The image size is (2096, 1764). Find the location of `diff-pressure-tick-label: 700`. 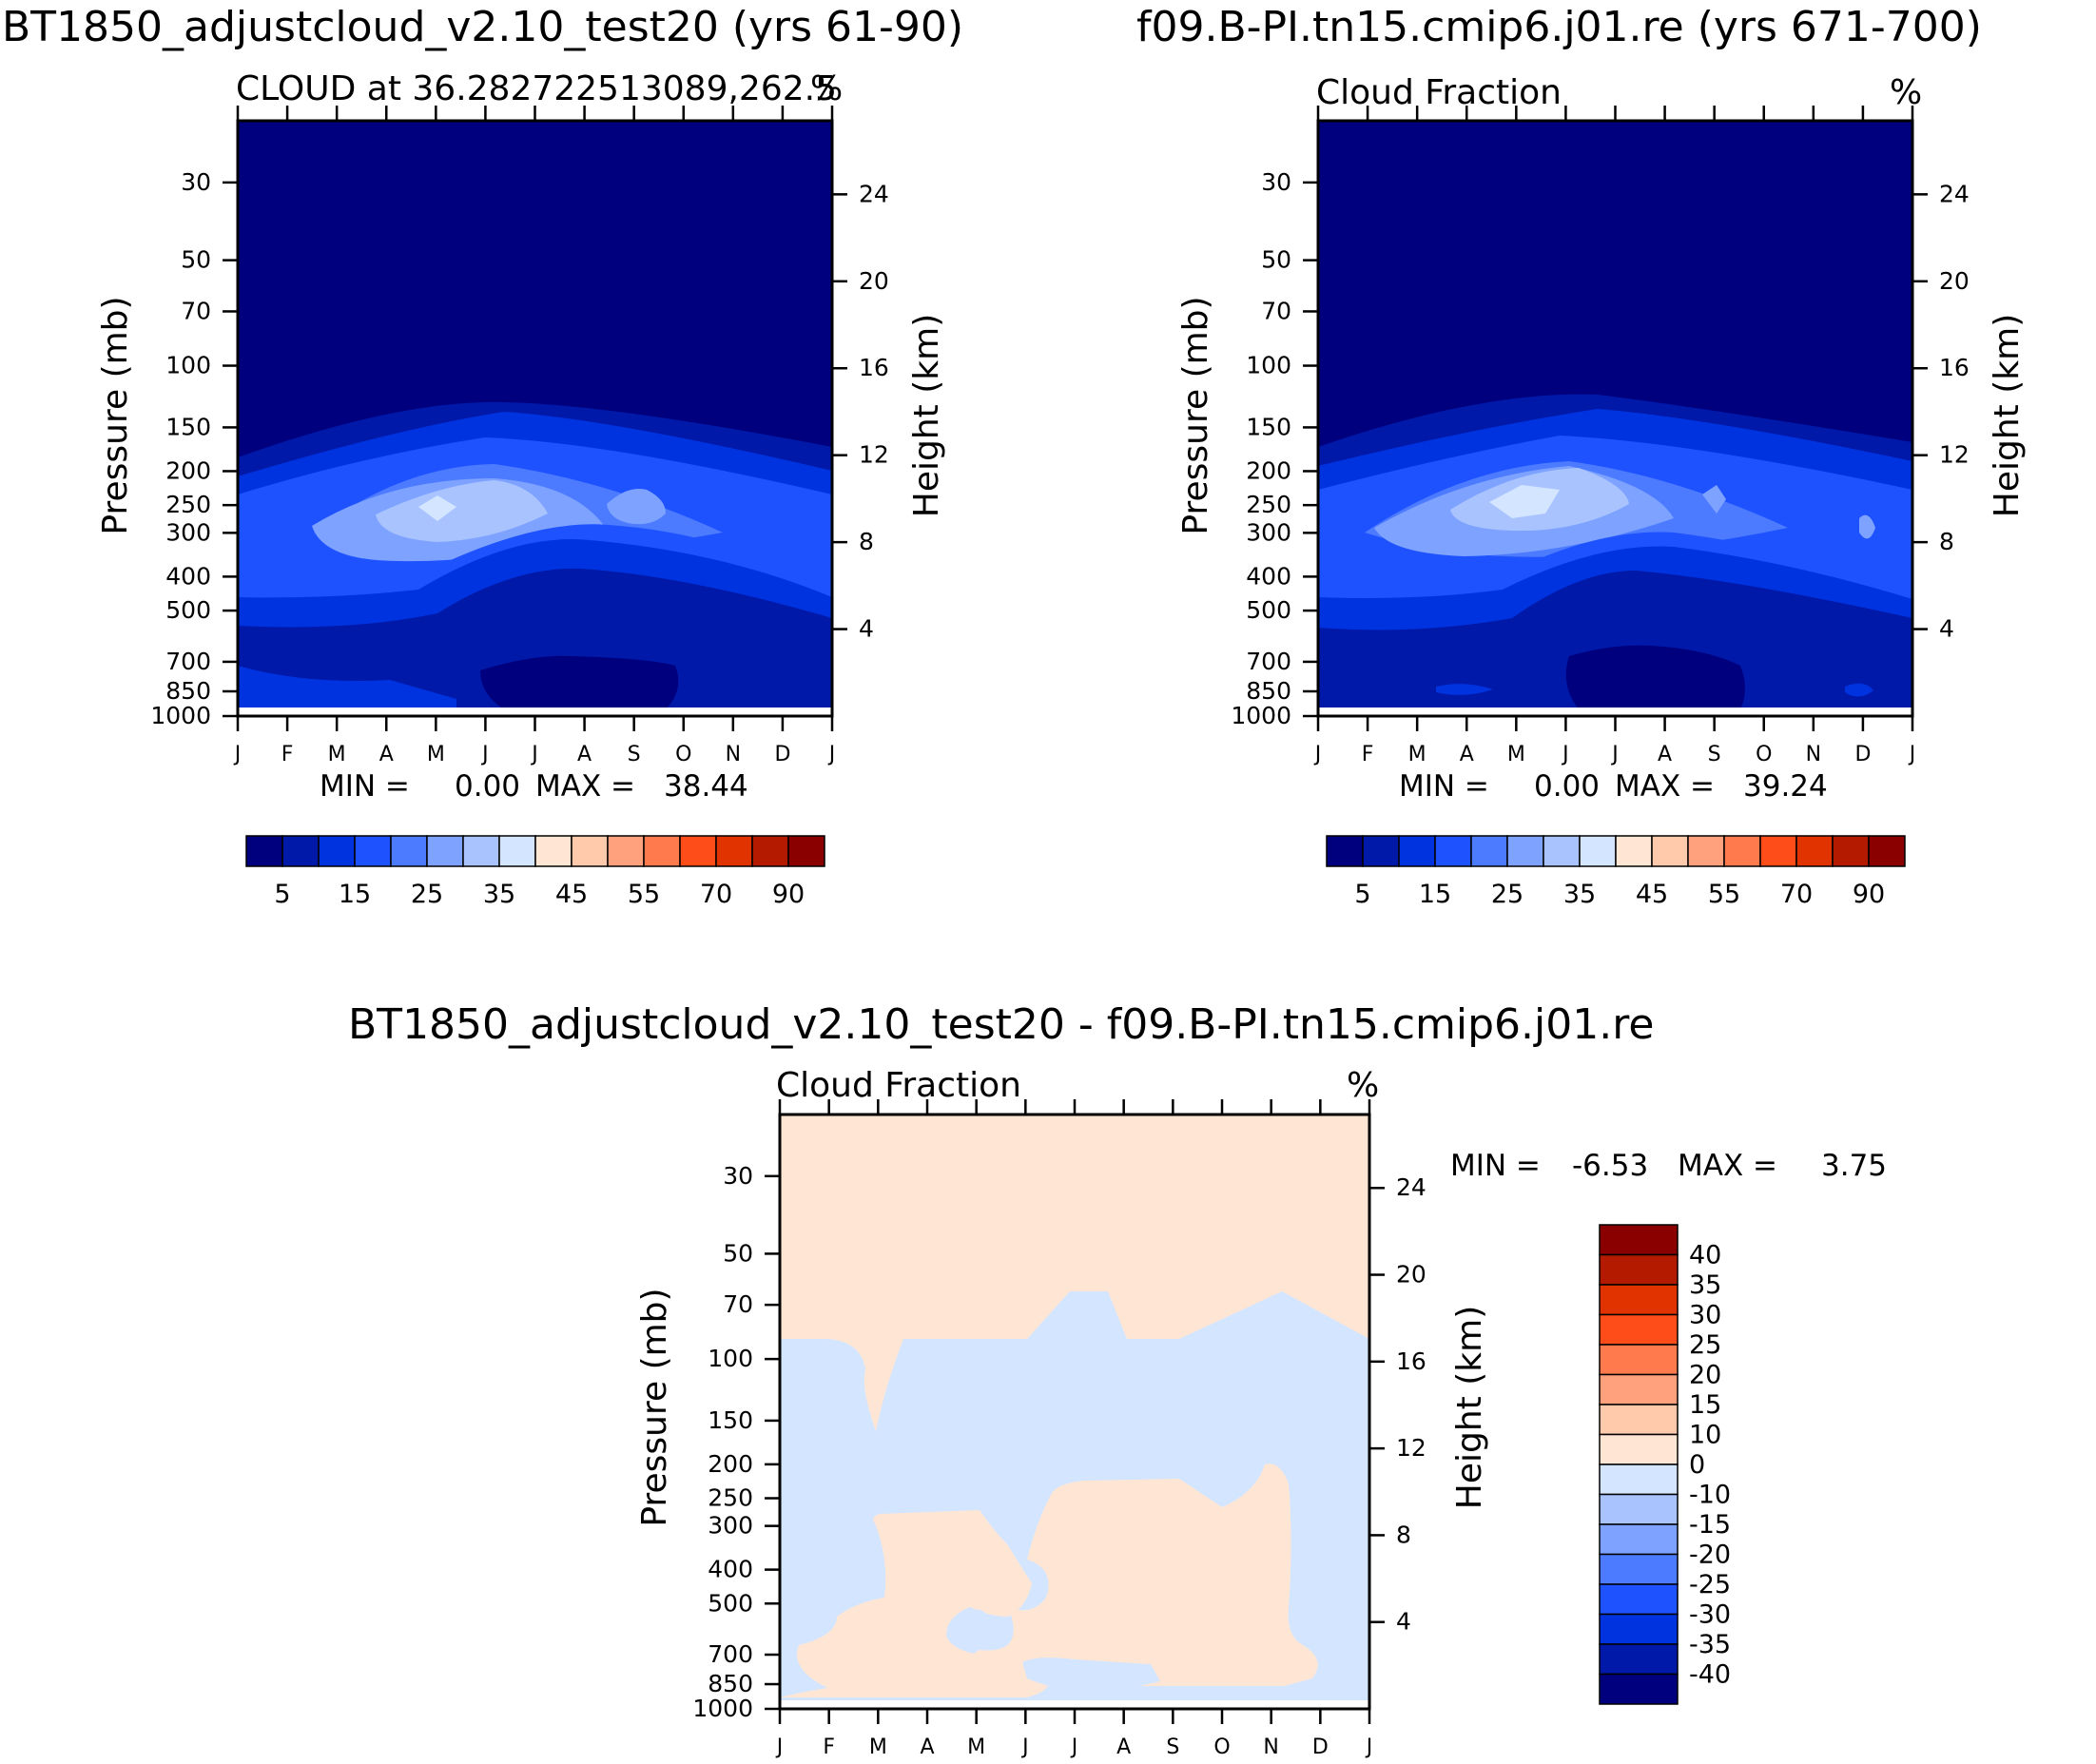

diff-pressure-tick-label: 700 is located at coordinates (730, 1654).